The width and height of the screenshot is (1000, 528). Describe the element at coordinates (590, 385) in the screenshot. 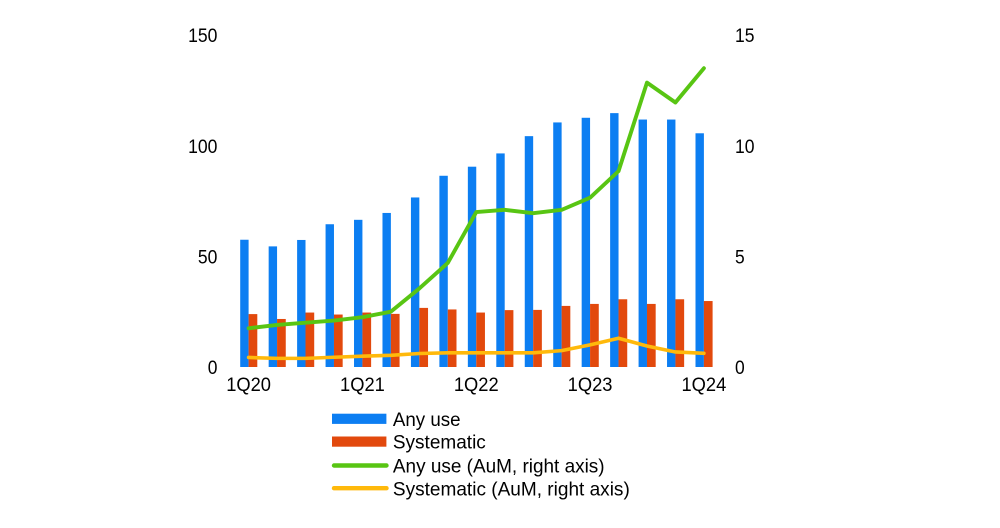

I see `svg-text: 1Q23` at that location.